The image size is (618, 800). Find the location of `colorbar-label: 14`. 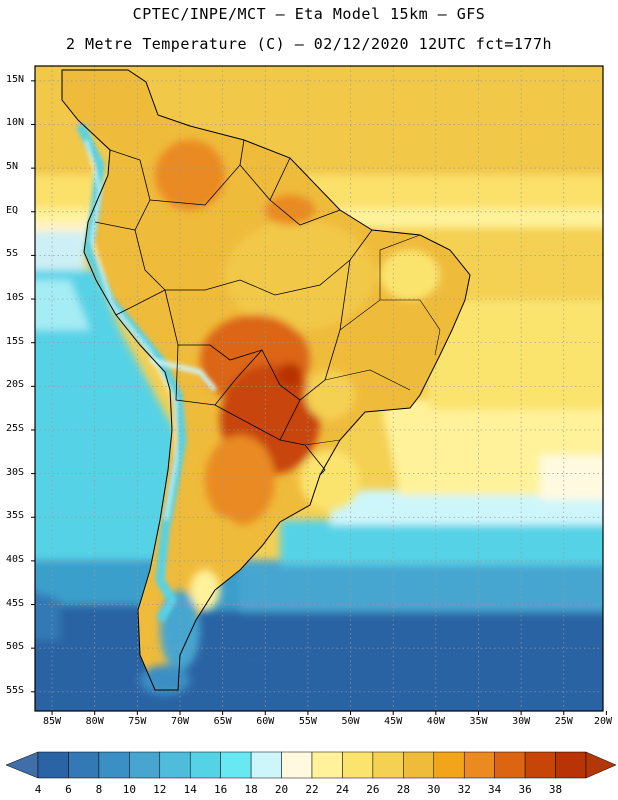

colorbar-label: 14 is located at coordinates (190, 789).